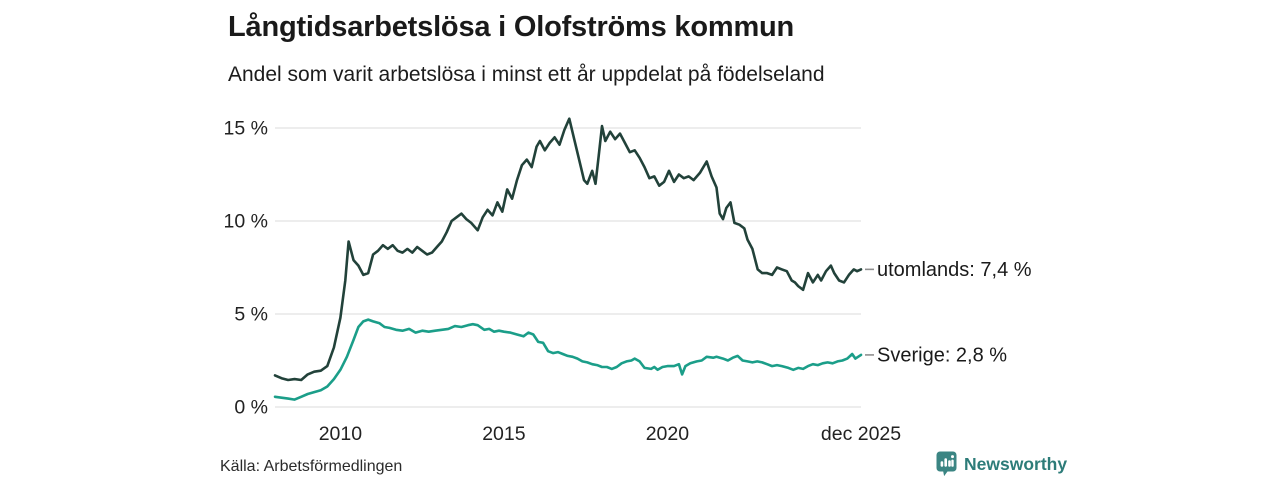  I want to click on y-axis-tick-label: 15 %, so click(246, 129).